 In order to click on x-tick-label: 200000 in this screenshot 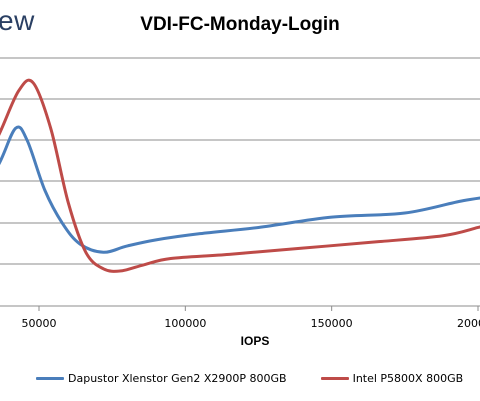, I will do `click(468, 323)`.